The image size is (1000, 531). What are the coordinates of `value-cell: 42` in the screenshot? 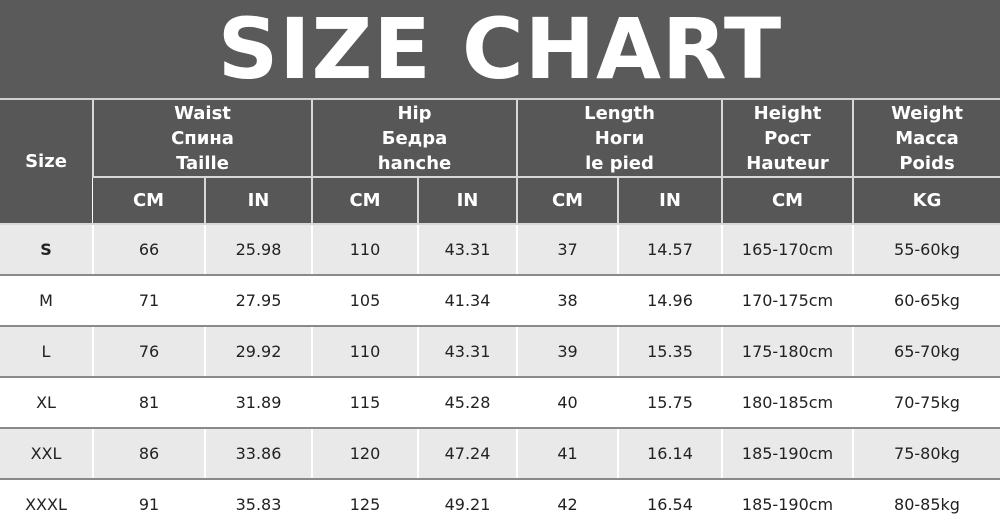 It's located at (567, 504).